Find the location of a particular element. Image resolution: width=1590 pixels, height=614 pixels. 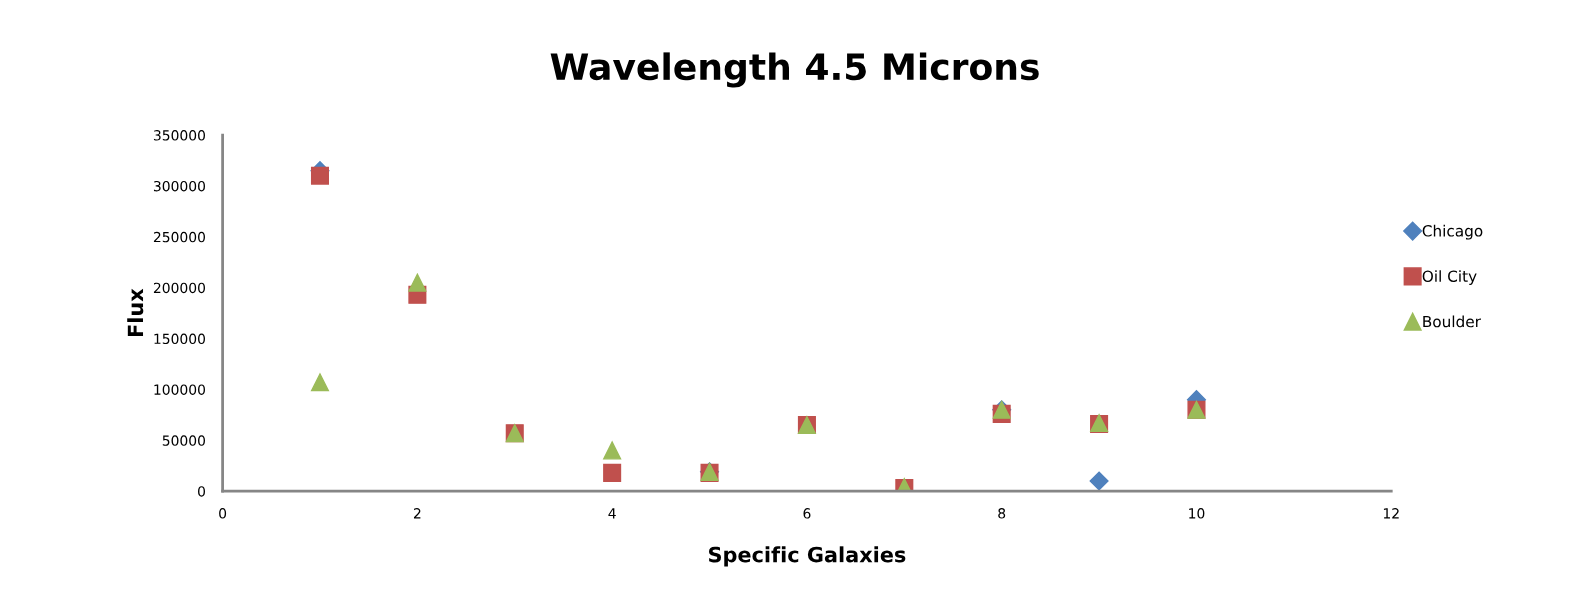

x-tick-label: 0 is located at coordinates (223, 513).